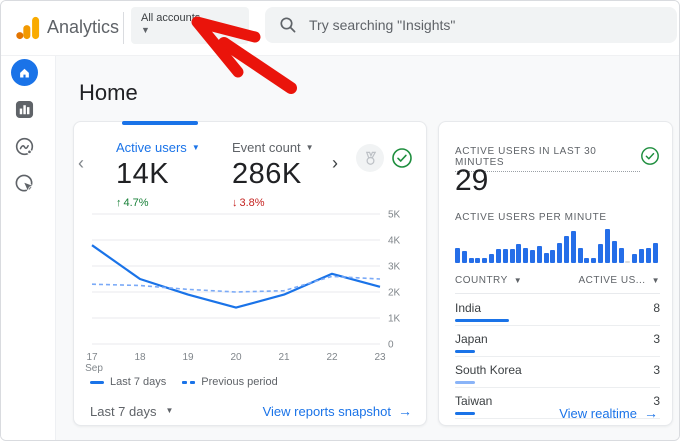 This screenshot has height=441, width=680. I want to click on country-row: Taiwan 3, so click(557, 403).